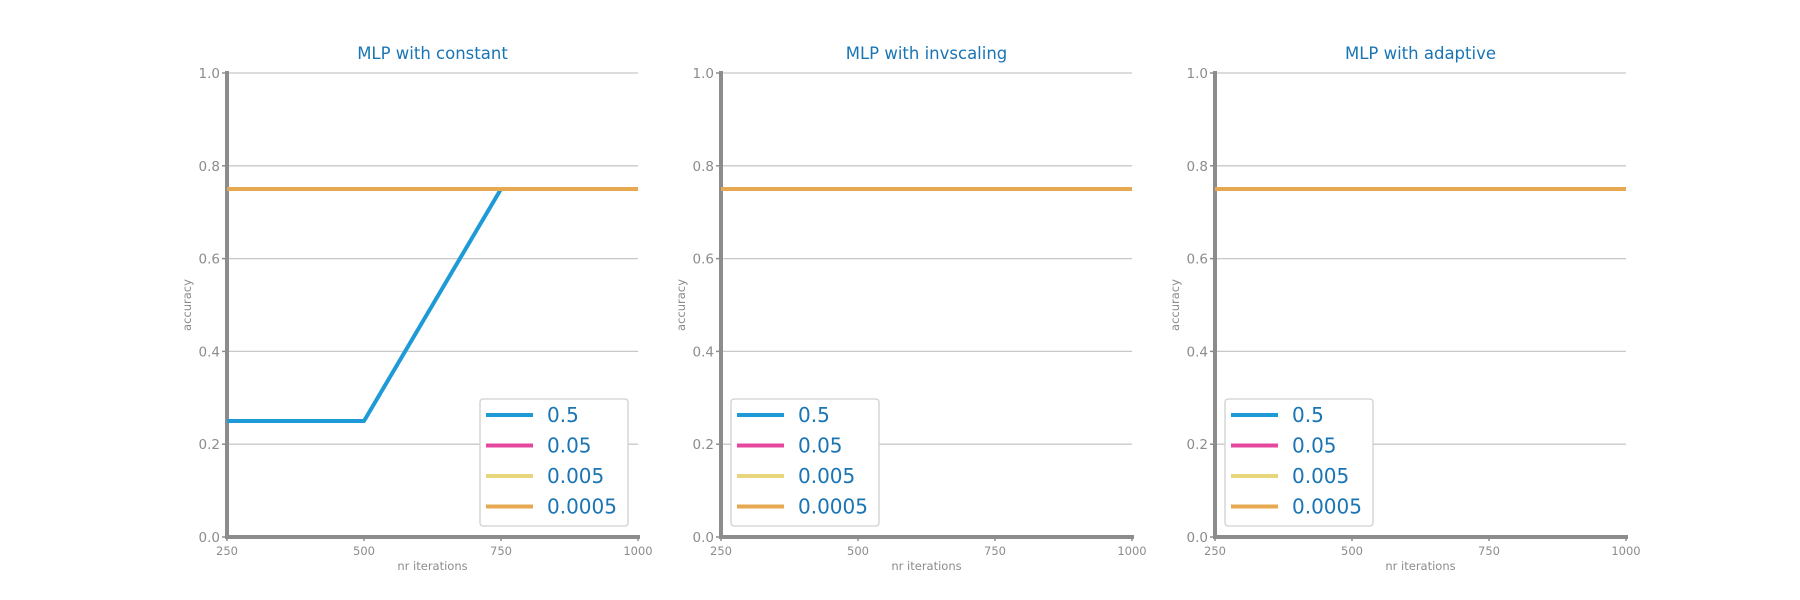  I want to click on chart-title: MLP with constant, so click(432, 53).